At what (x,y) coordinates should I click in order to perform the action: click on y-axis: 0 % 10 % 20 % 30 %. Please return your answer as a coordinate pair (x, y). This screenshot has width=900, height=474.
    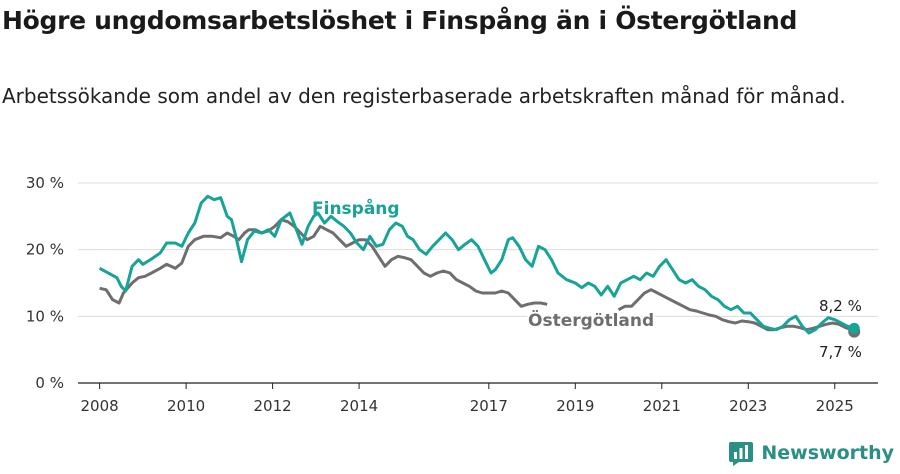
    Looking at the image, I should click on (45, 283).